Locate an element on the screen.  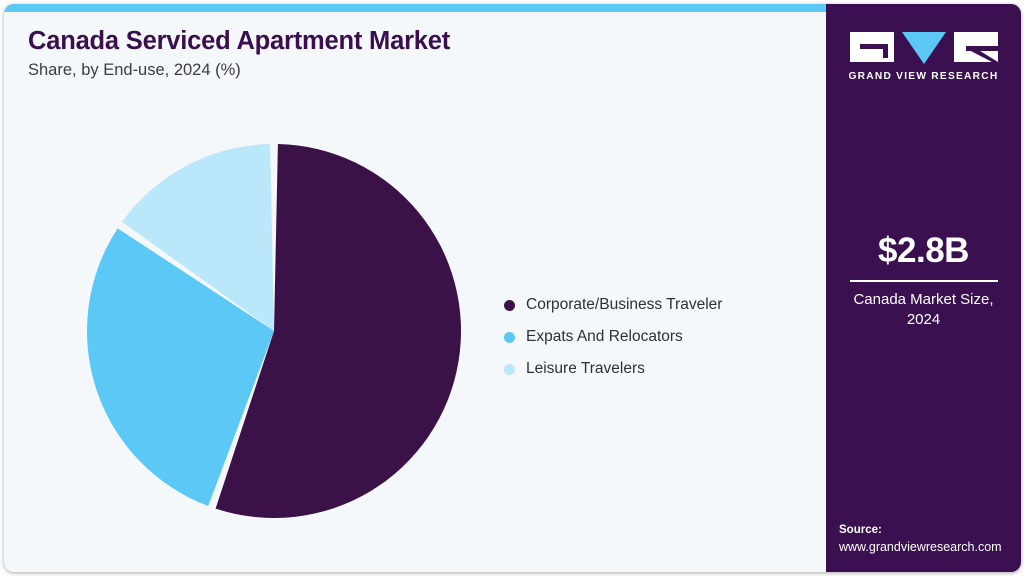
divider is located at coordinates (923, 280).